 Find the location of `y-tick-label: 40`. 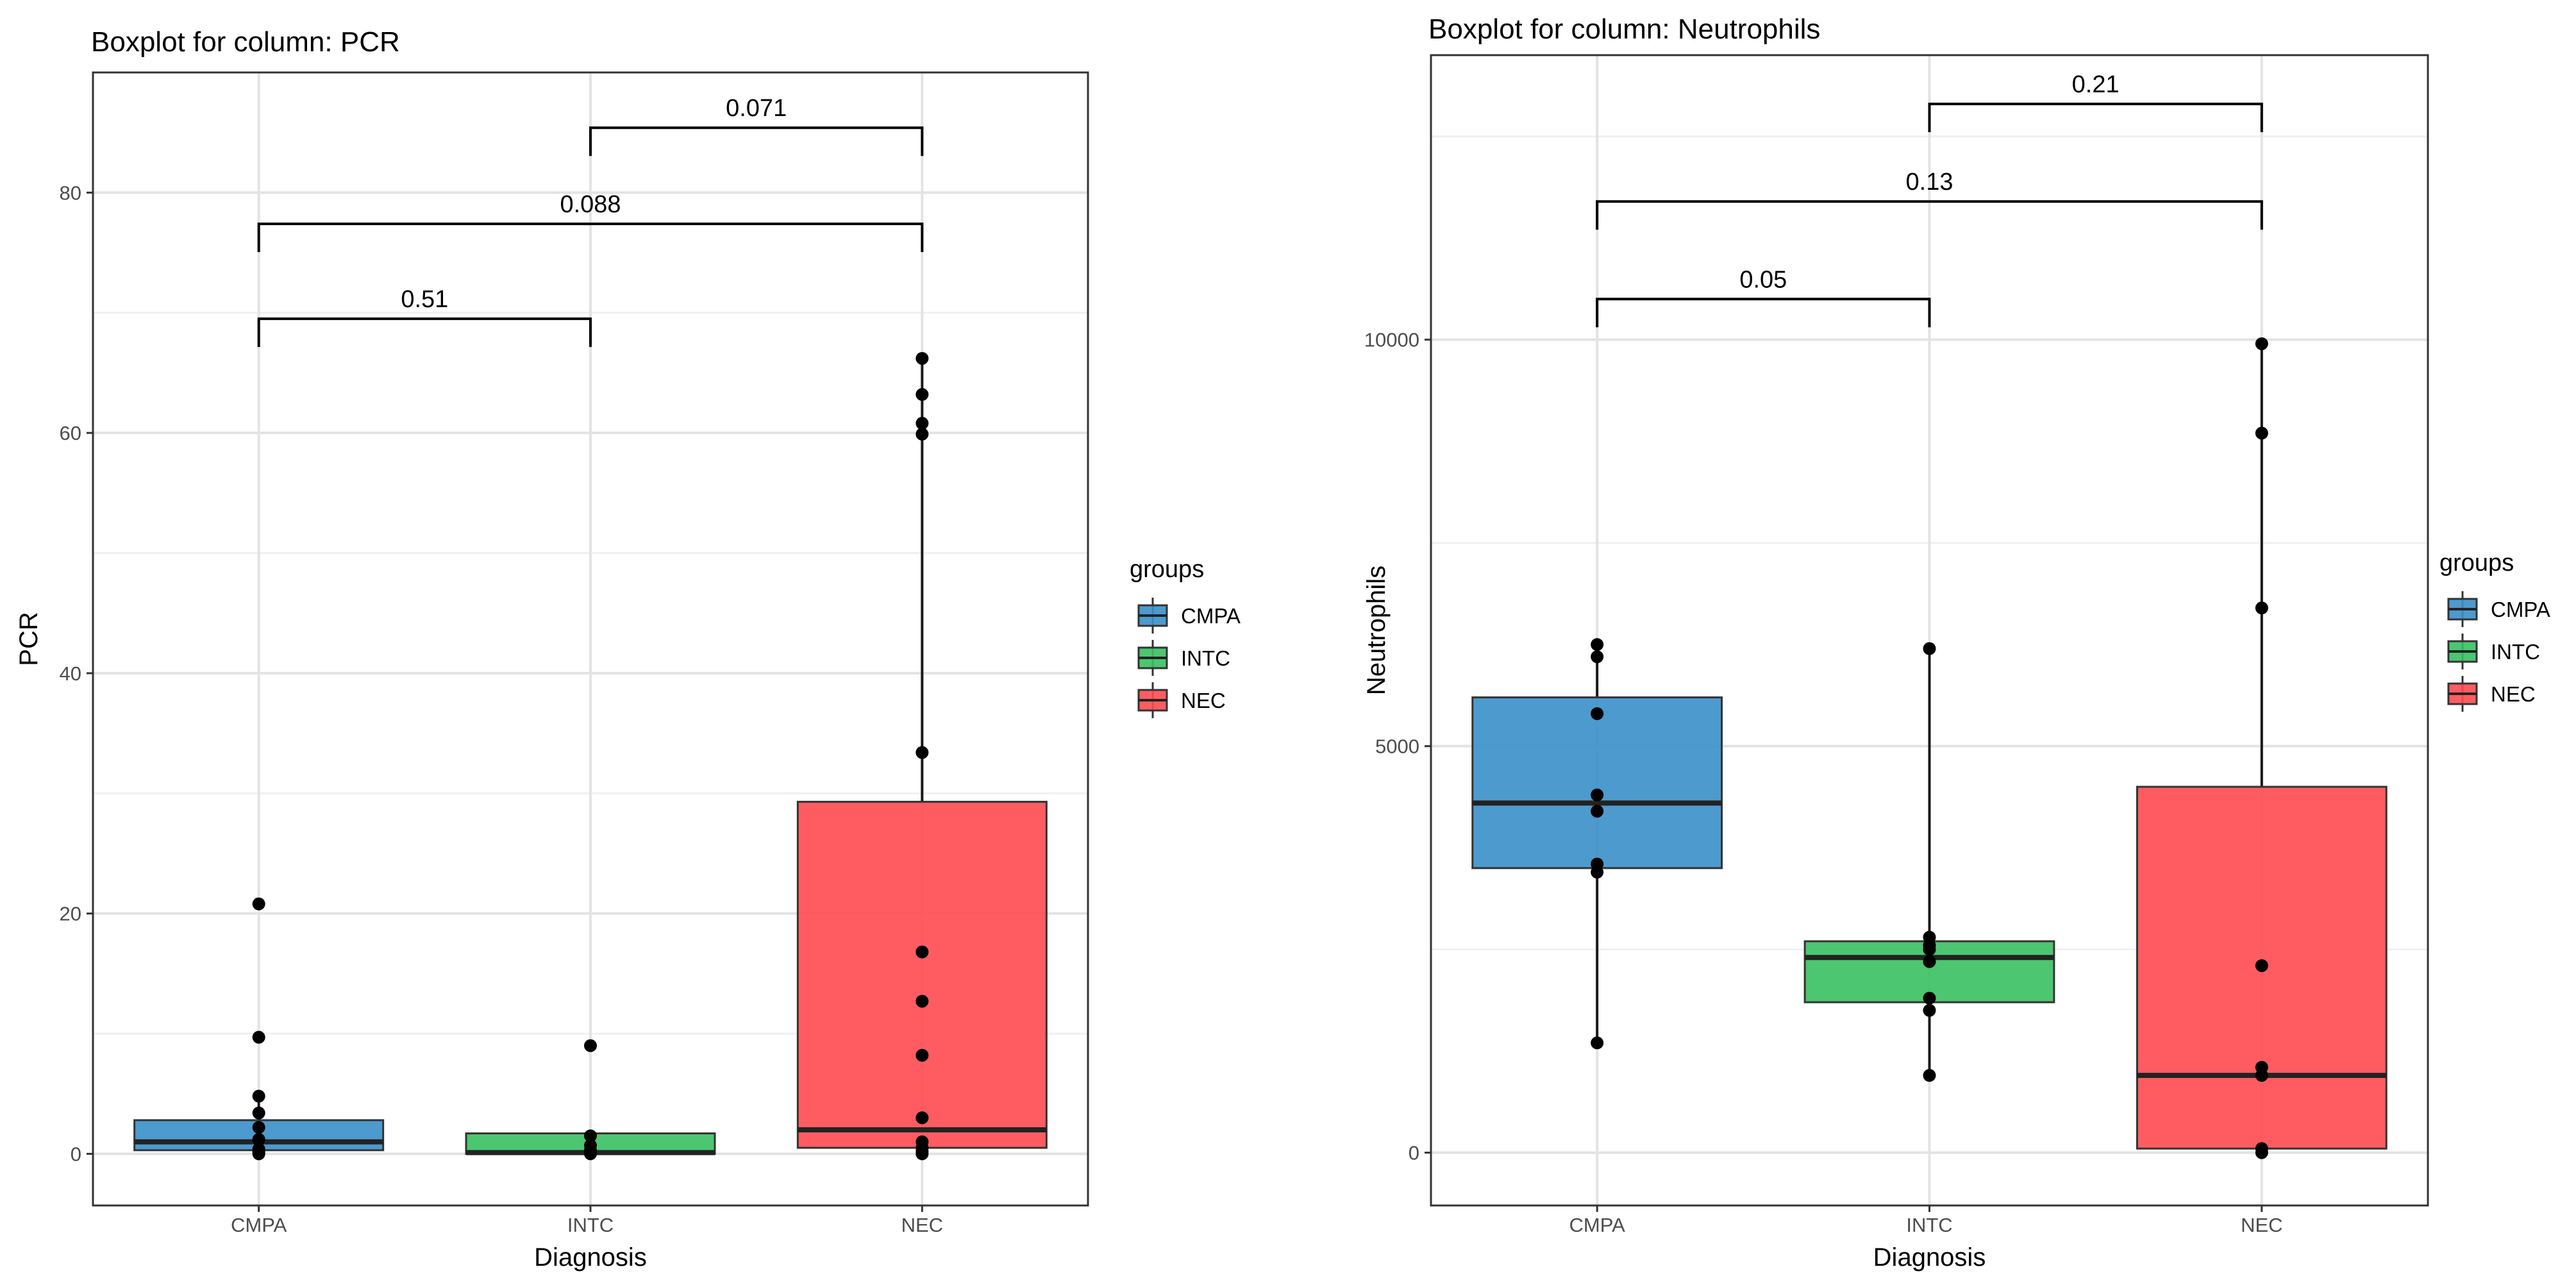

y-tick-label: 40 is located at coordinates (70, 673).